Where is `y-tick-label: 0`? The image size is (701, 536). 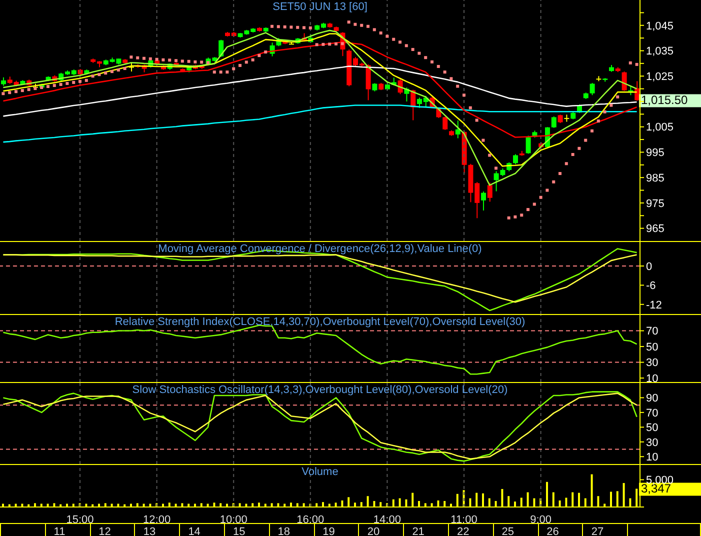 y-tick-label: 0 is located at coordinates (649, 266).